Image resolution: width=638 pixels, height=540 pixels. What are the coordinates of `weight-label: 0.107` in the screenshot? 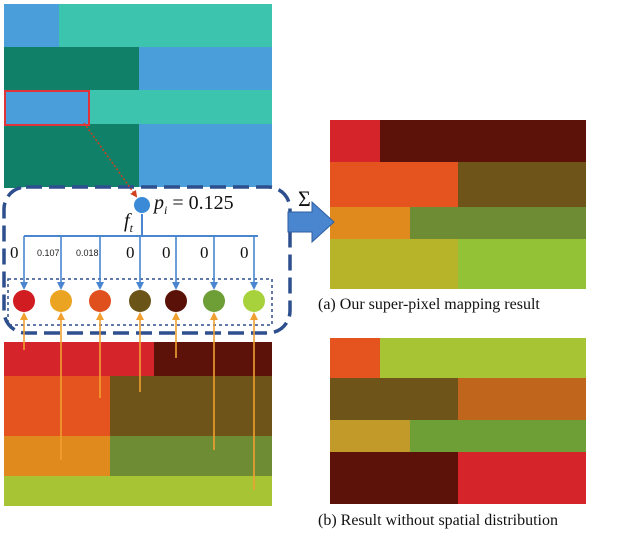 It's located at (48, 253).